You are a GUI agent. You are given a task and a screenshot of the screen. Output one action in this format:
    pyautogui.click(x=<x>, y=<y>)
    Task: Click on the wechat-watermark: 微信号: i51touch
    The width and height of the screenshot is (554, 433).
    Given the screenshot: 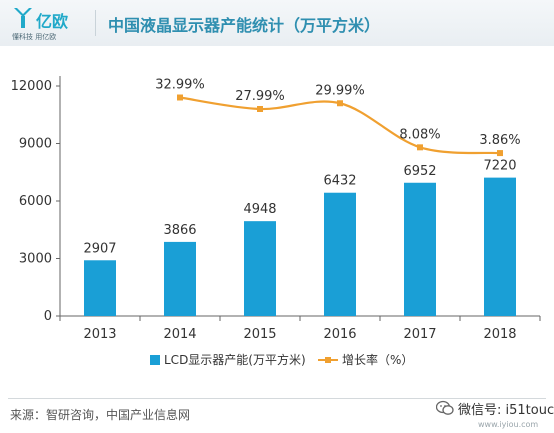 What is the action you would take?
    pyautogui.click(x=495, y=410)
    